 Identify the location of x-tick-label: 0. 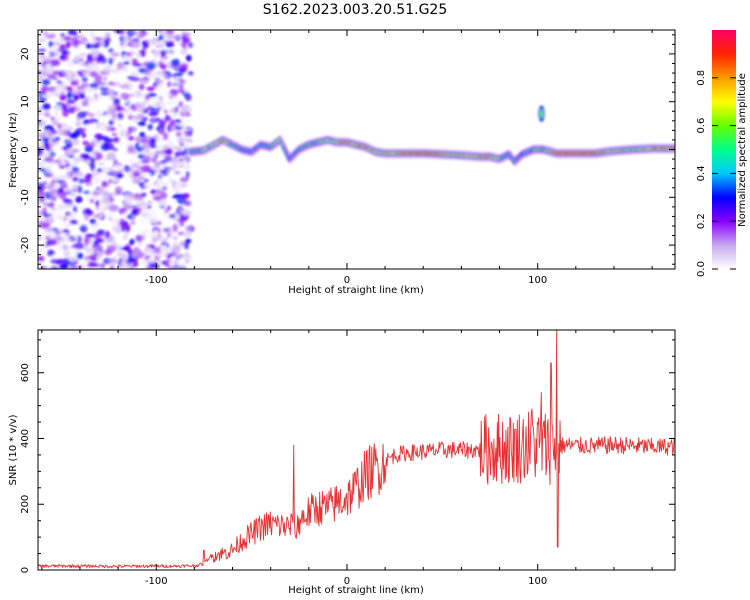
(347, 280).